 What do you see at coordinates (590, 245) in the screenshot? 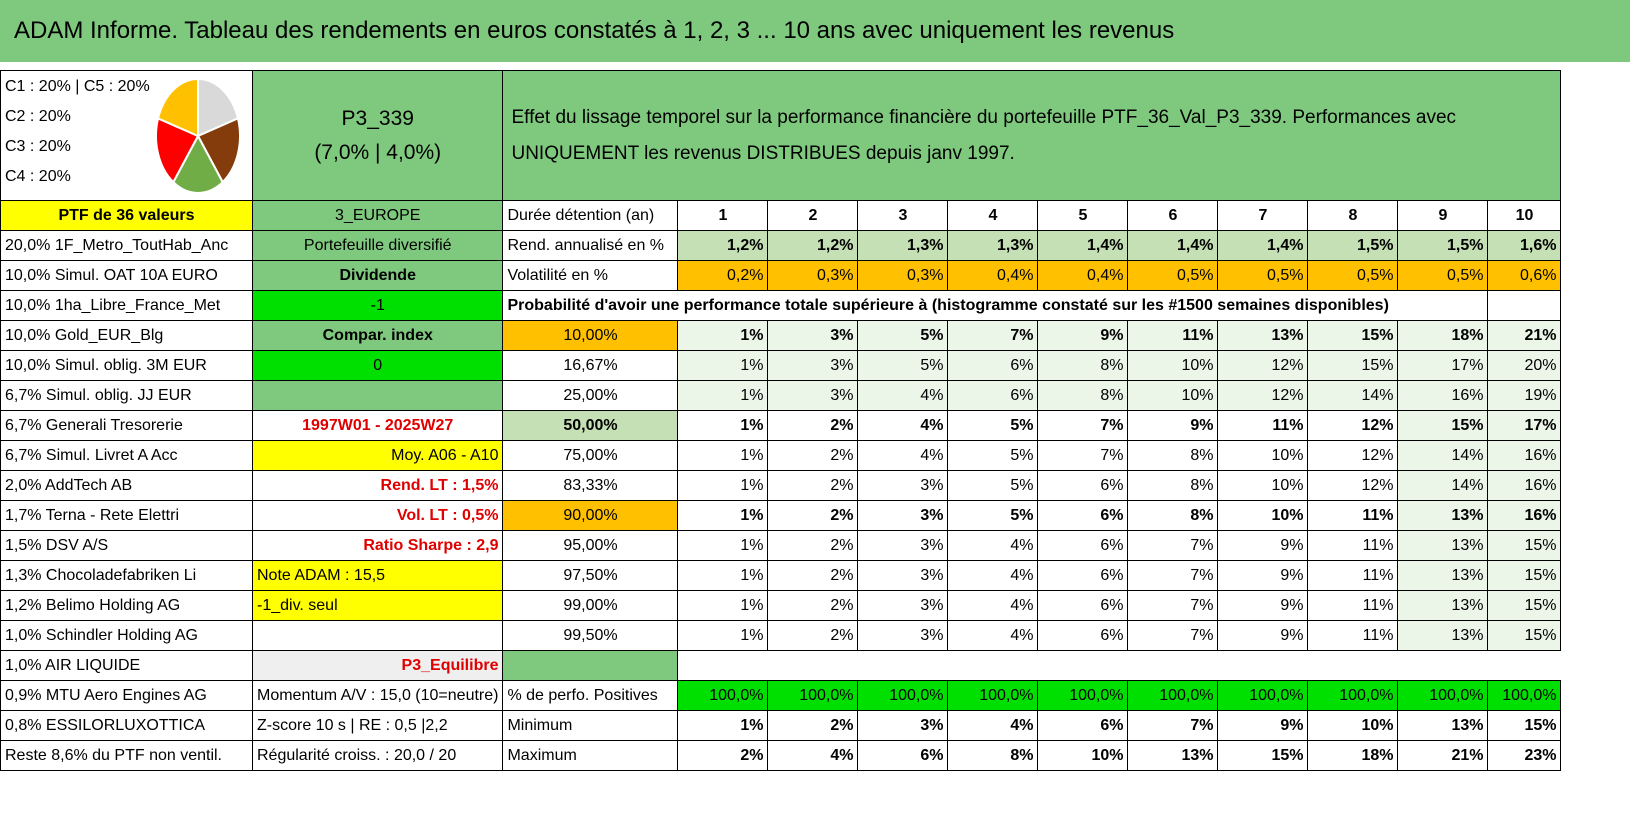
I see `rend-label: Rend. annualisé en %` at bounding box center [590, 245].